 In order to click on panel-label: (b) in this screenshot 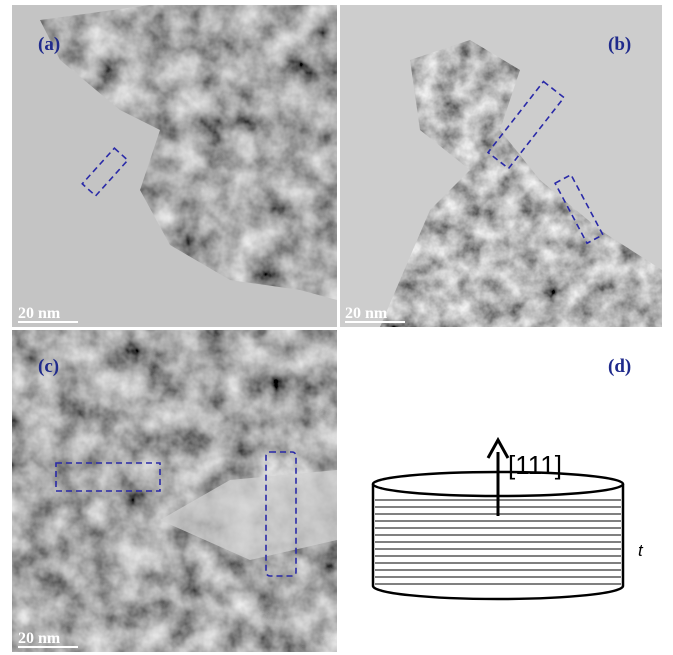, I will do `click(619, 44)`.